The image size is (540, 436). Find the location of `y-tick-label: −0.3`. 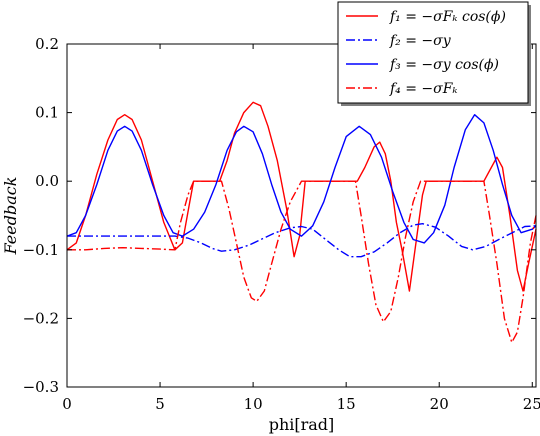

y-tick-label: −0.3 is located at coordinates (41, 387).